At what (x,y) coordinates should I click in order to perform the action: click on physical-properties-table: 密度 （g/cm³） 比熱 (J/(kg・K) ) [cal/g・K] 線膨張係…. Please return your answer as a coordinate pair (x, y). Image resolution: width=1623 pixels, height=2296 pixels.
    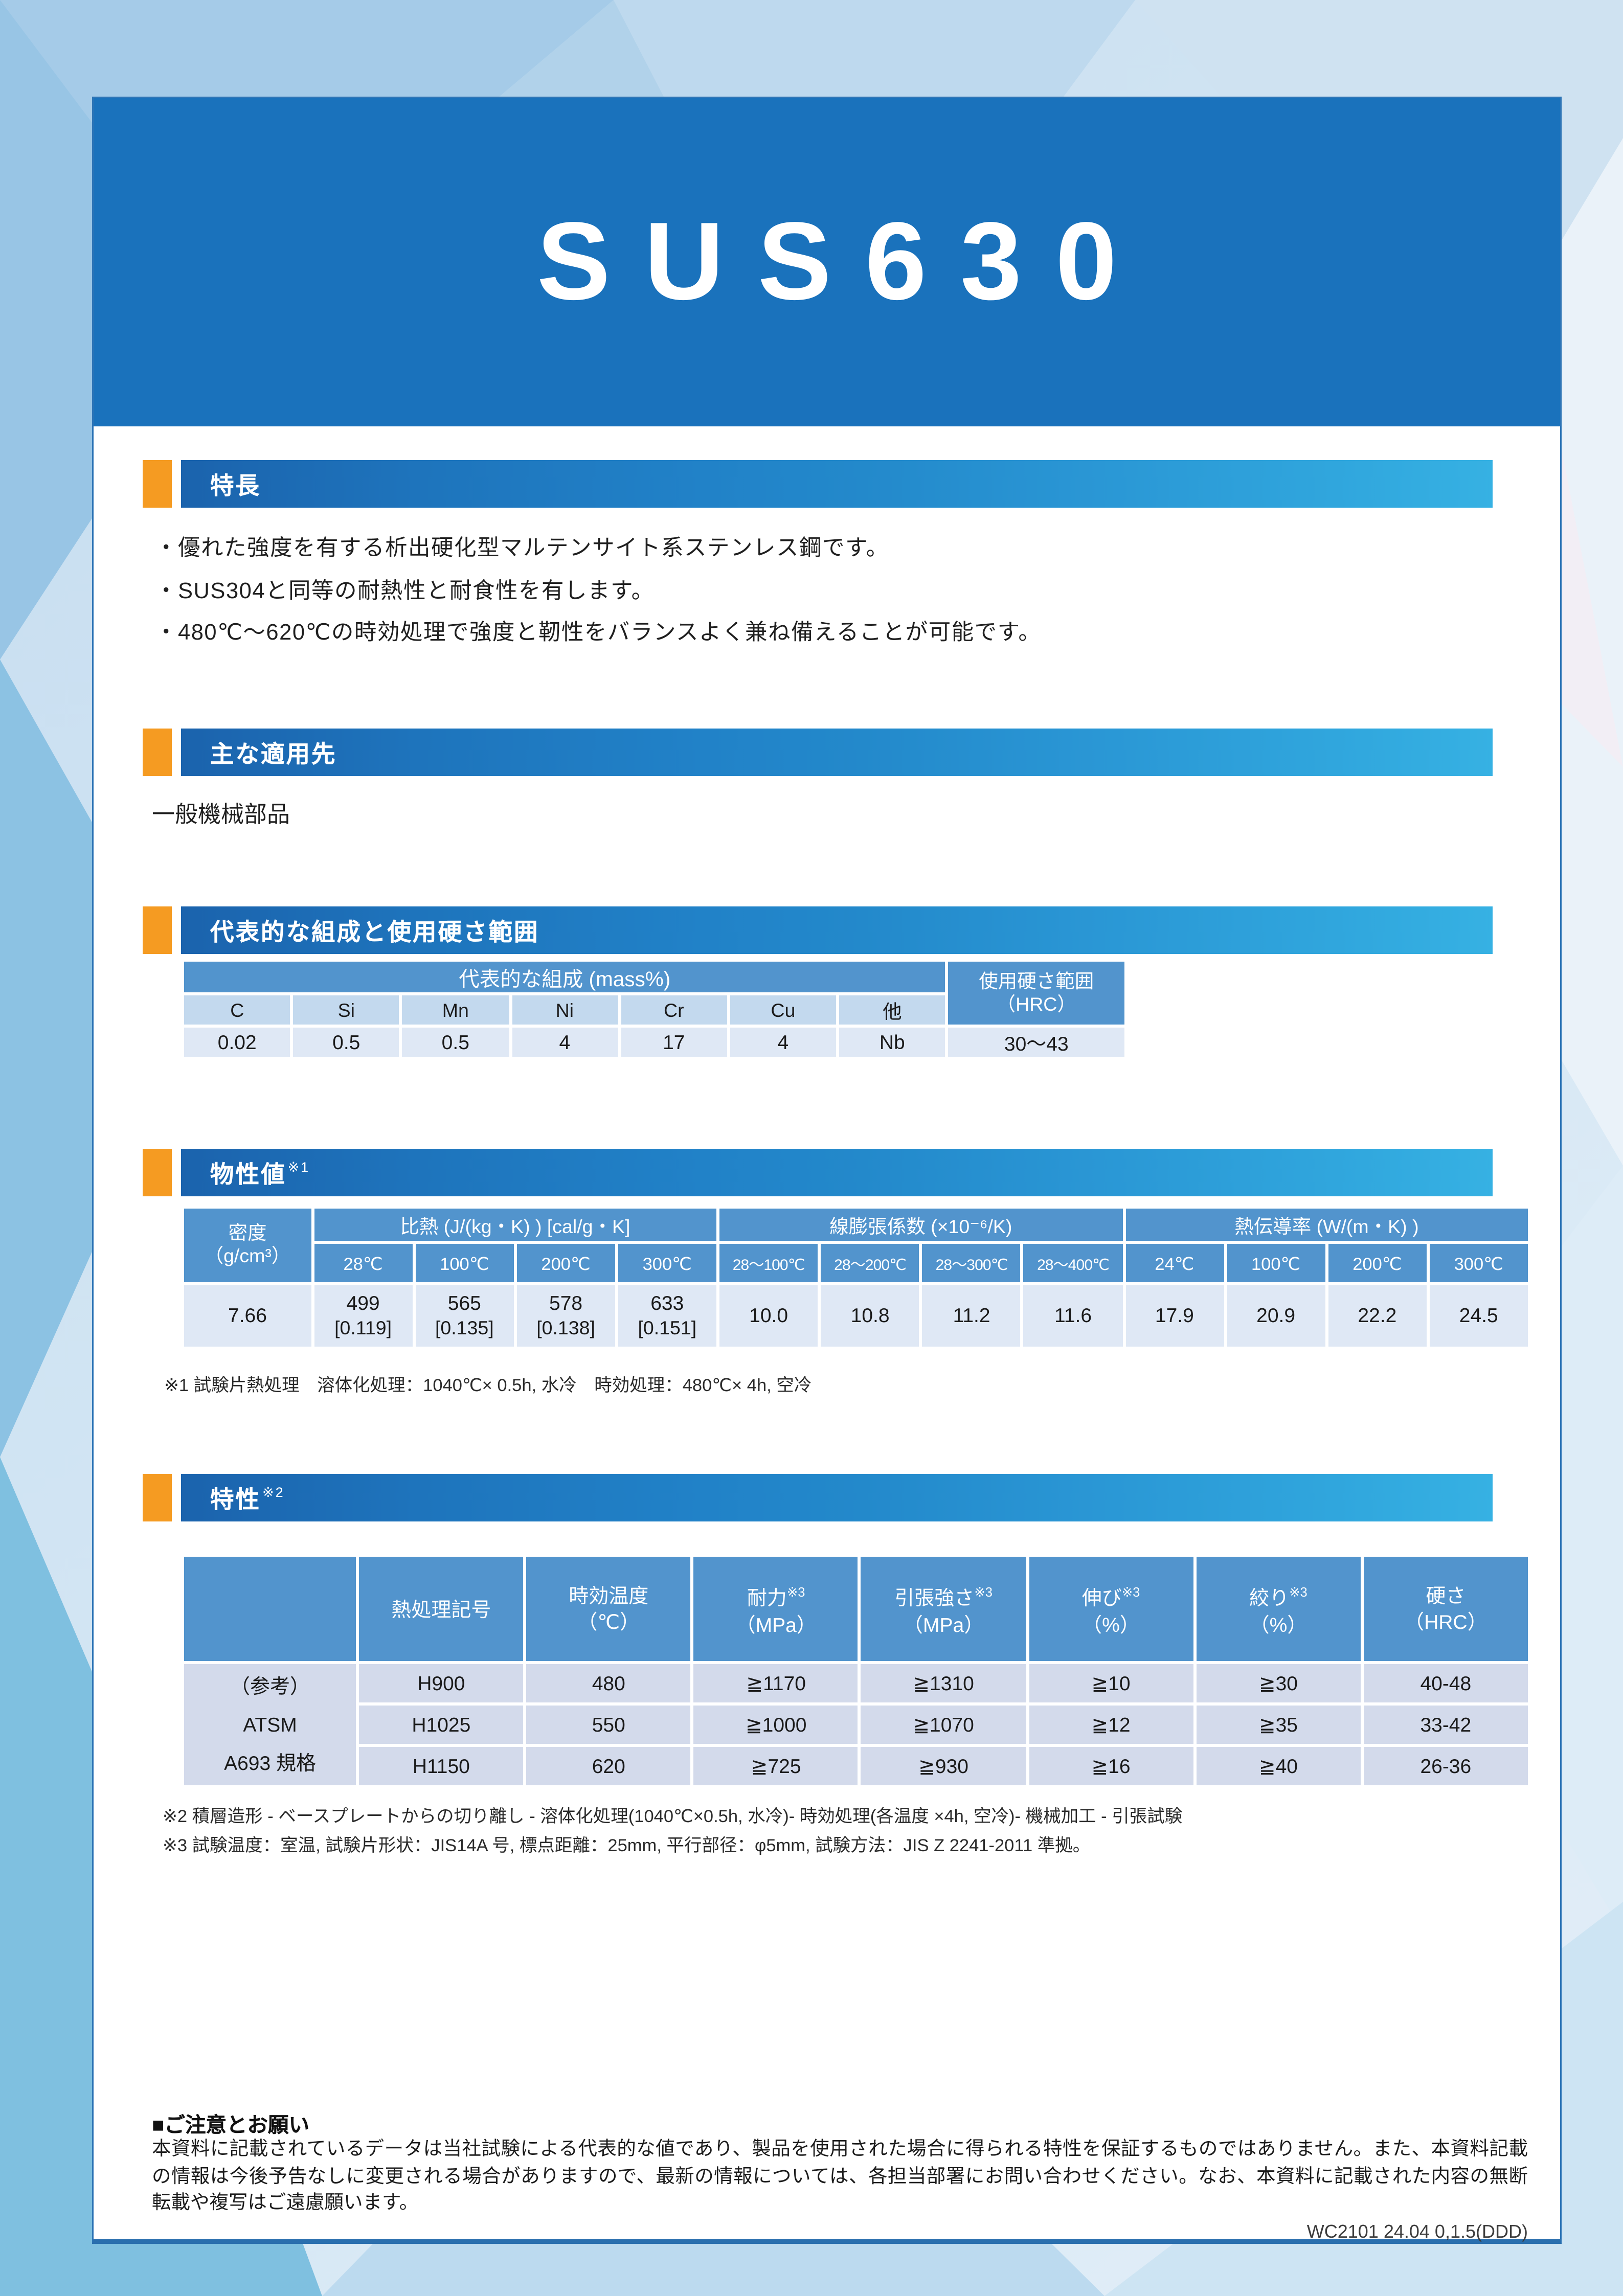
    Looking at the image, I should click on (856, 1278).